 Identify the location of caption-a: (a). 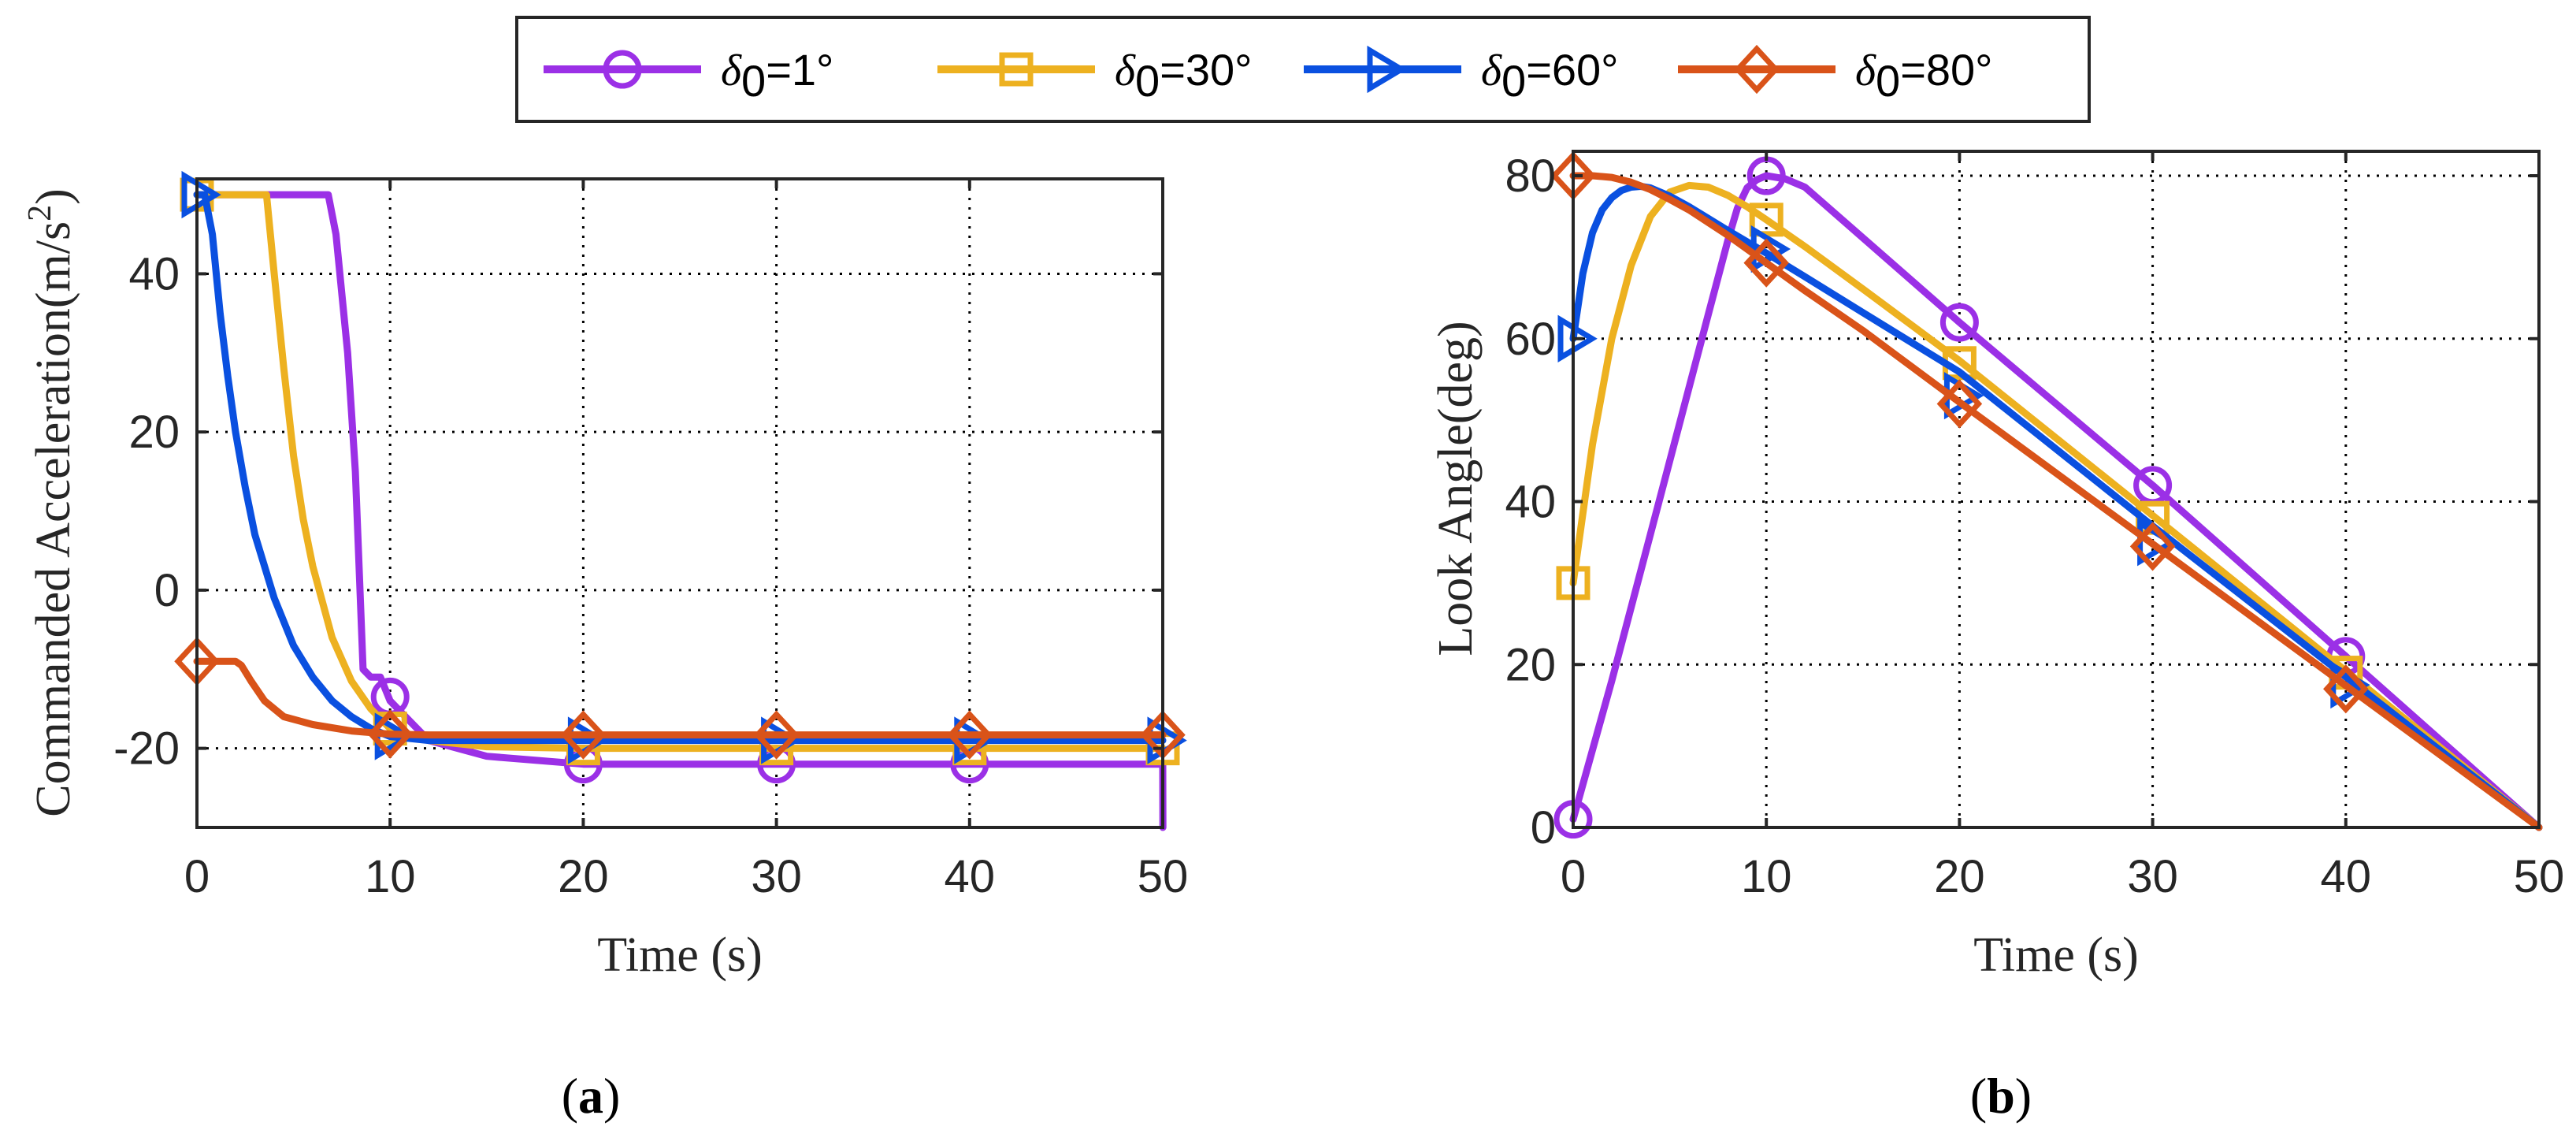
(591, 1096).